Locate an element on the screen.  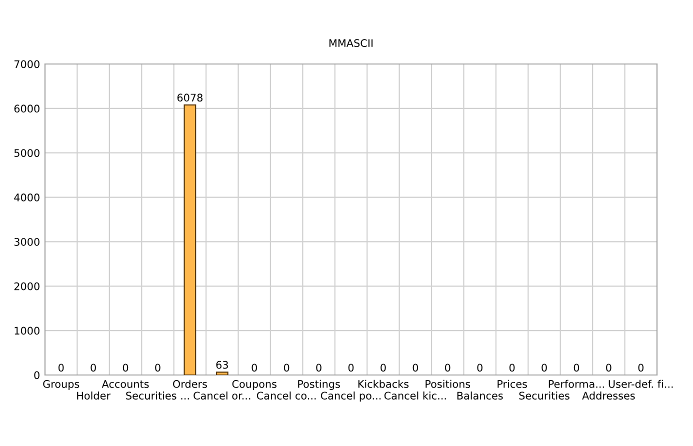
x-tick-label: Balances is located at coordinates (480, 396).